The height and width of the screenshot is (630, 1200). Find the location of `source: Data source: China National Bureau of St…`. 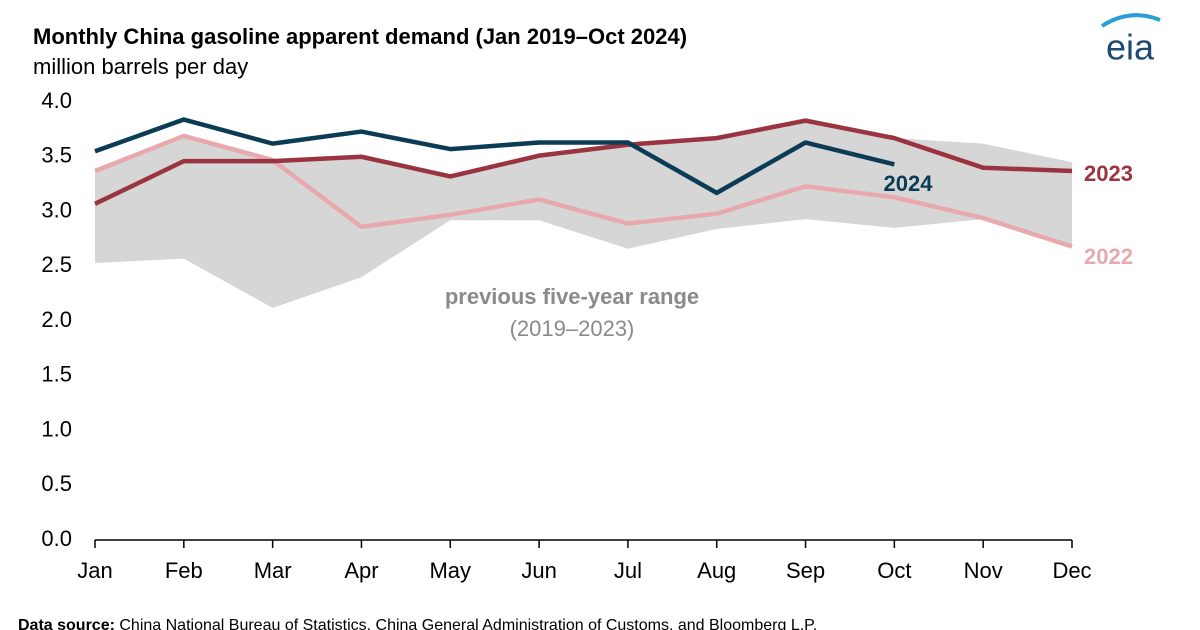

source: Data source: China National Bureau of St… is located at coordinates (417, 623).